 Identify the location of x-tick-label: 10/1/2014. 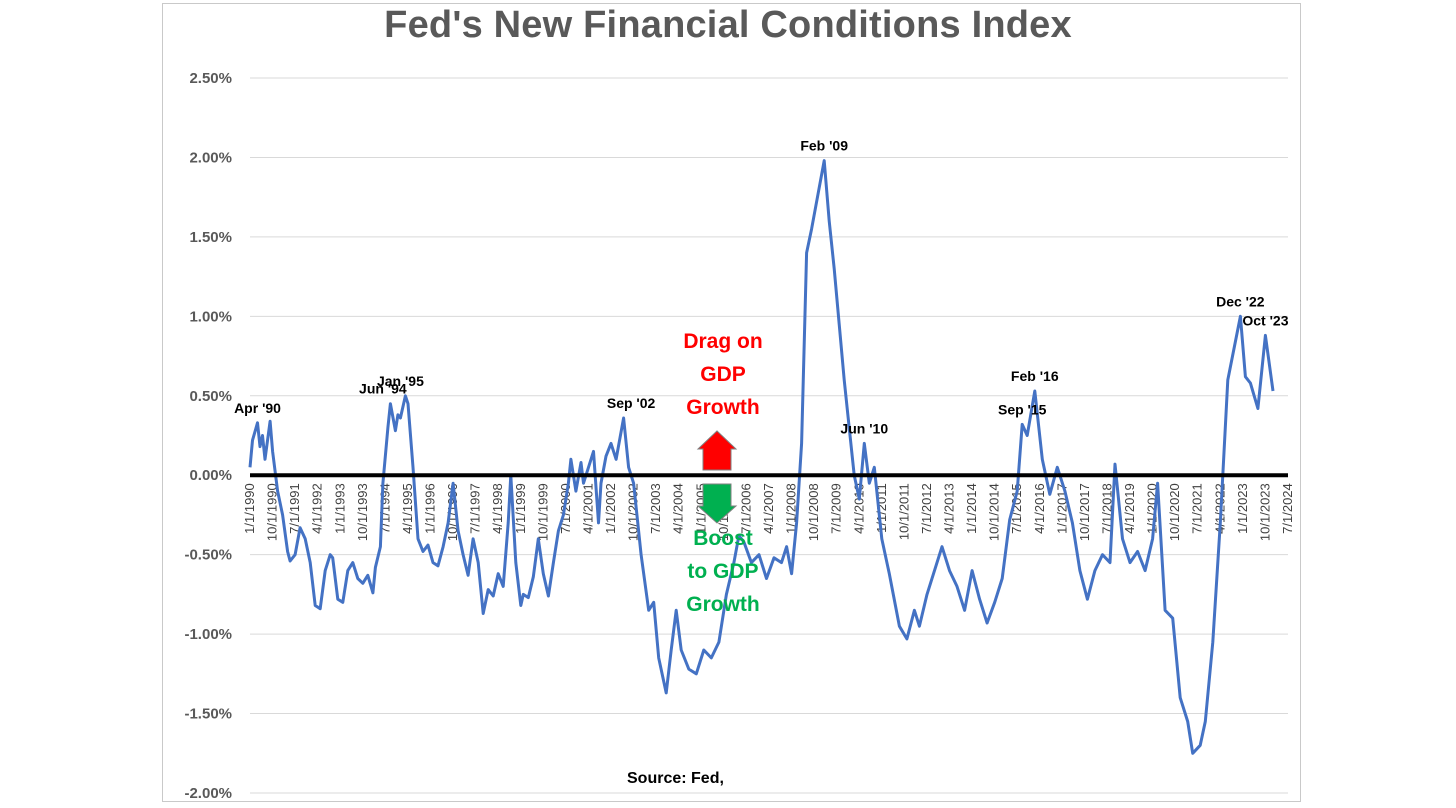
(994, 512).